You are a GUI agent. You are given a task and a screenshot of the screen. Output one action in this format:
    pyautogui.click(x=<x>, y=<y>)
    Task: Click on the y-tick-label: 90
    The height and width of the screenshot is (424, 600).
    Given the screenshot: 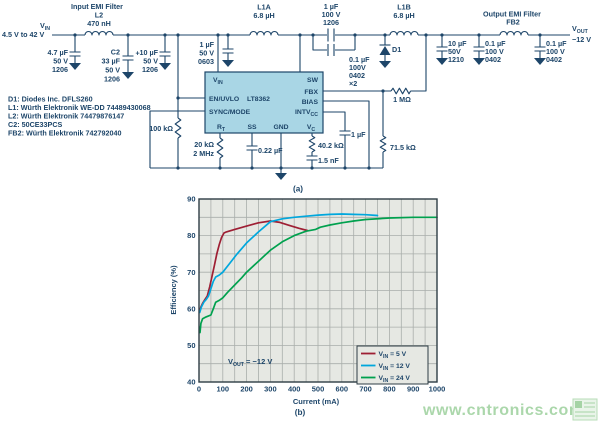 What is the action you would take?
    pyautogui.click(x=191, y=199)
    